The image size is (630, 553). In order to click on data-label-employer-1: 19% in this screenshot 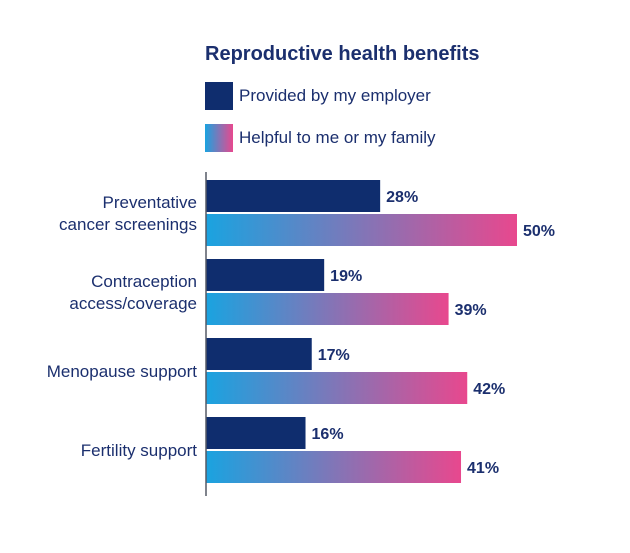, I will do `click(346, 276)`.